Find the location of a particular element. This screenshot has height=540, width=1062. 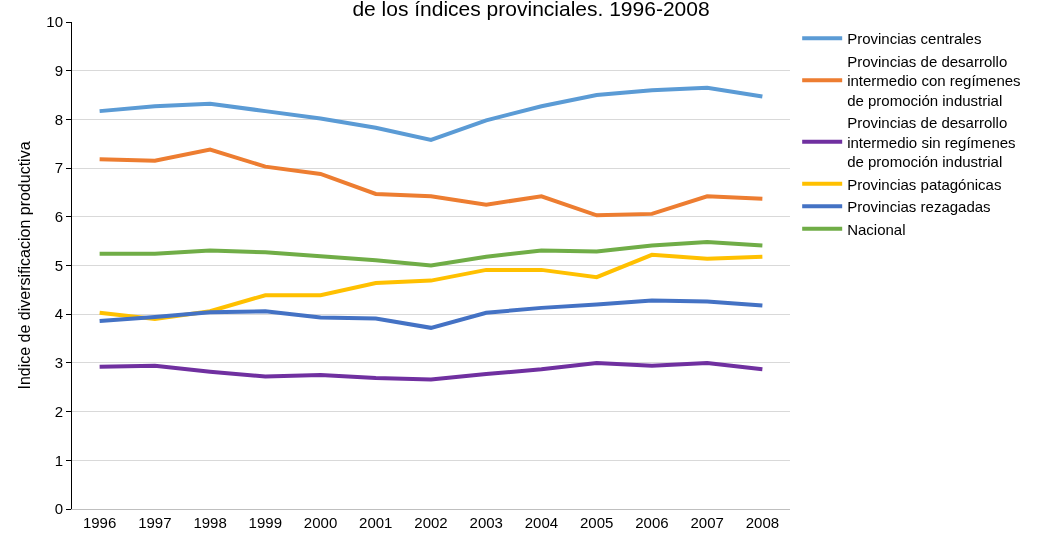

chart-title: de los índices provinciales. 1996-2008 is located at coordinates (531, 10).